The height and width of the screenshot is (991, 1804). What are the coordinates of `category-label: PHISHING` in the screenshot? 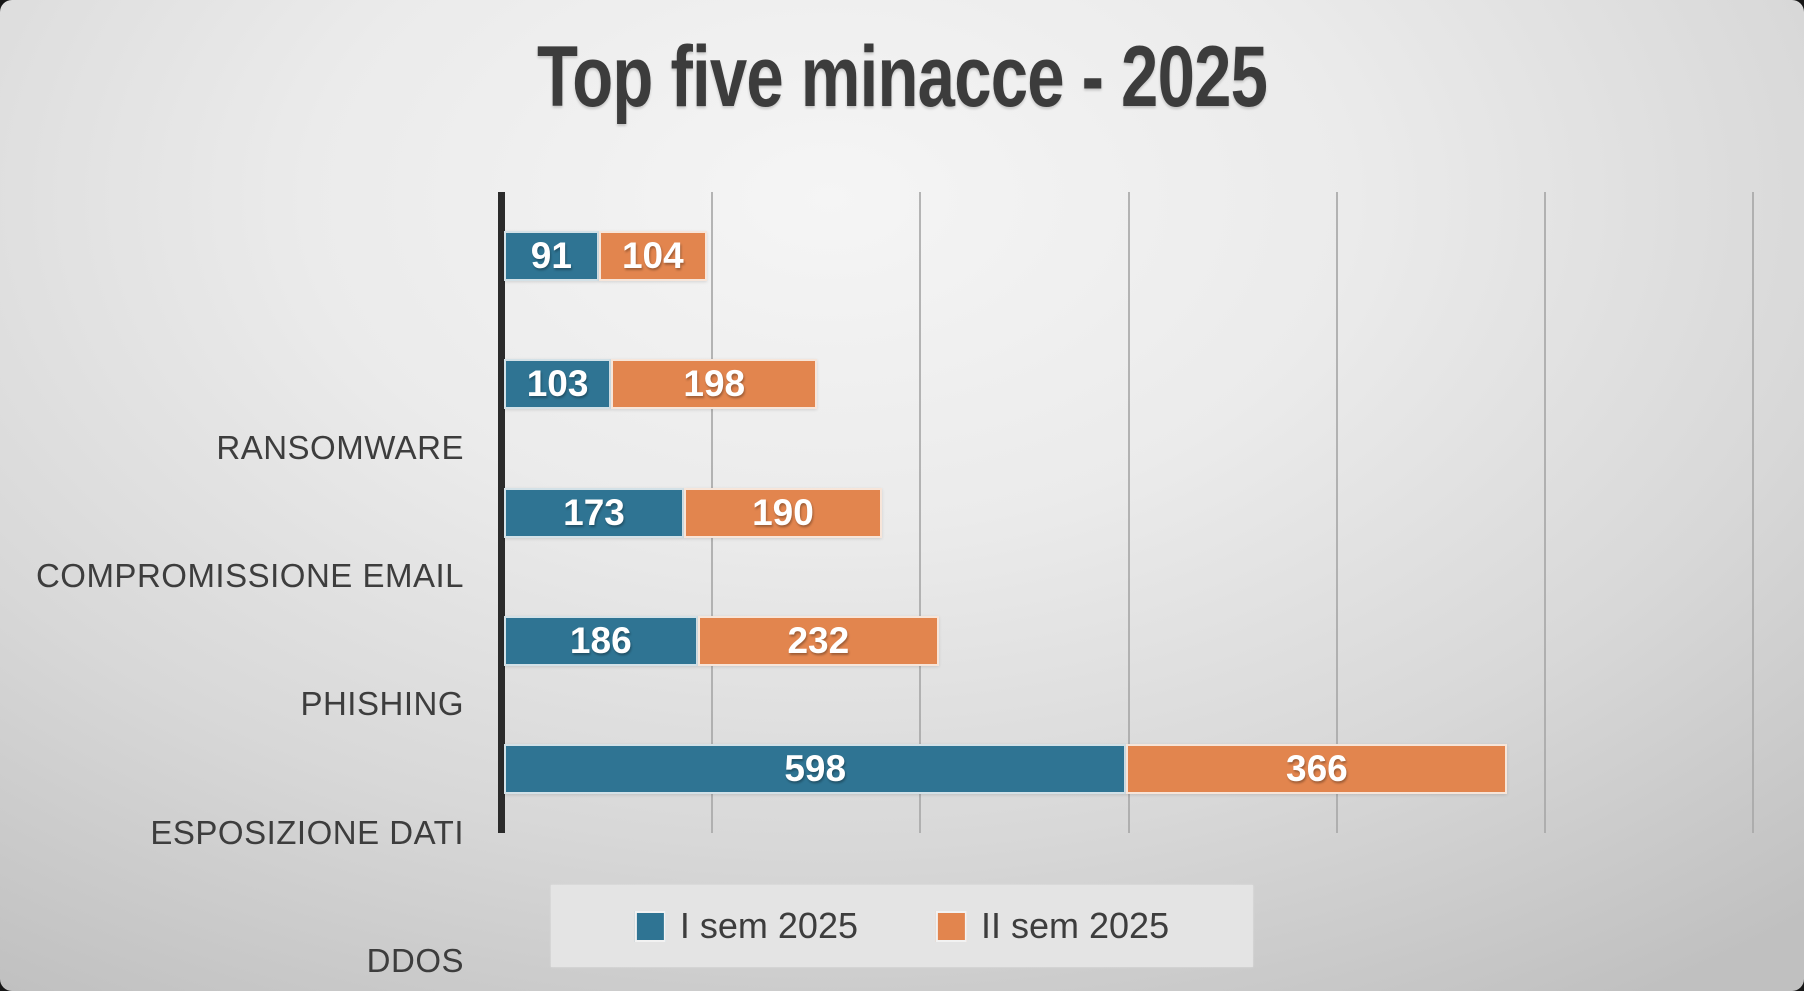 It's located at (382, 704).